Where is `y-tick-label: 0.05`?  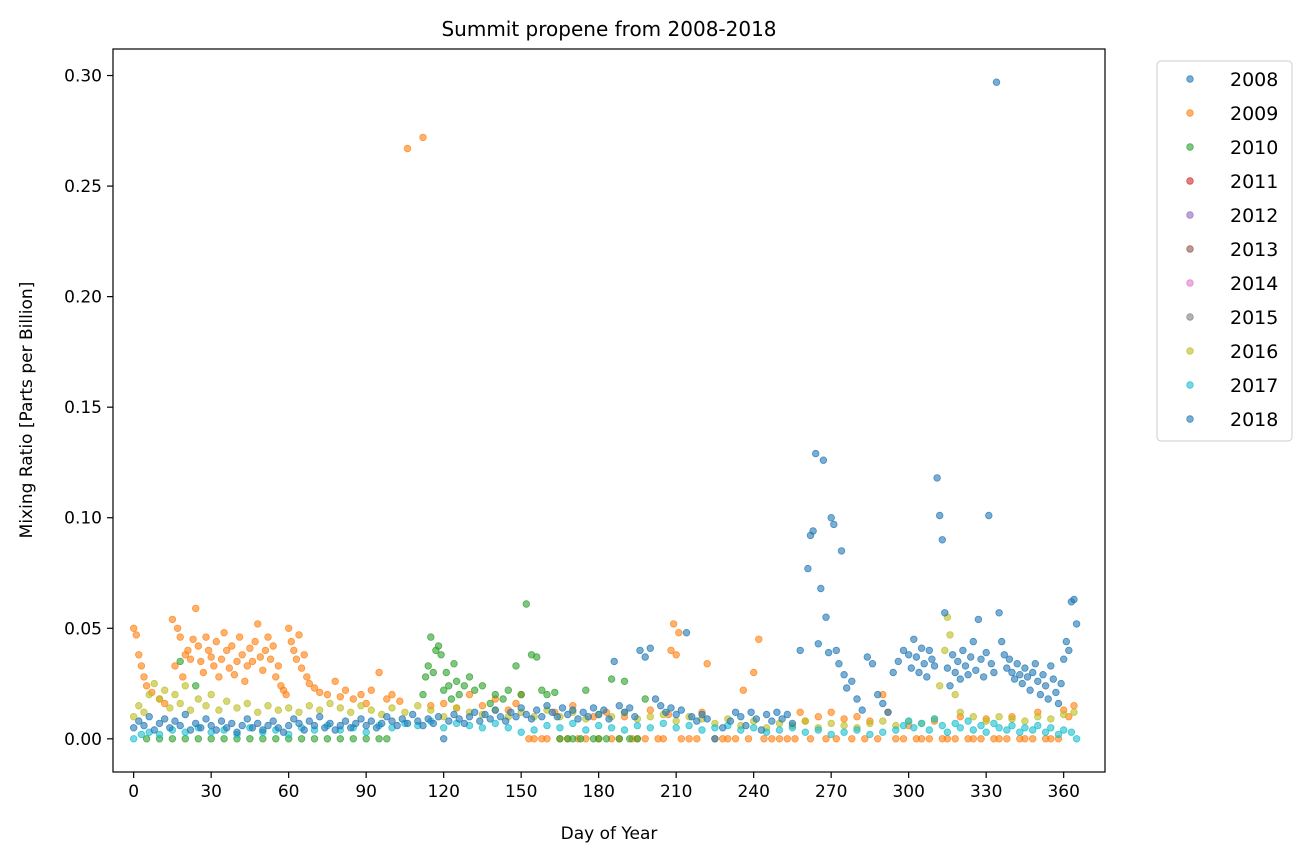 y-tick-label: 0.05 is located at coordinates (83, 629).